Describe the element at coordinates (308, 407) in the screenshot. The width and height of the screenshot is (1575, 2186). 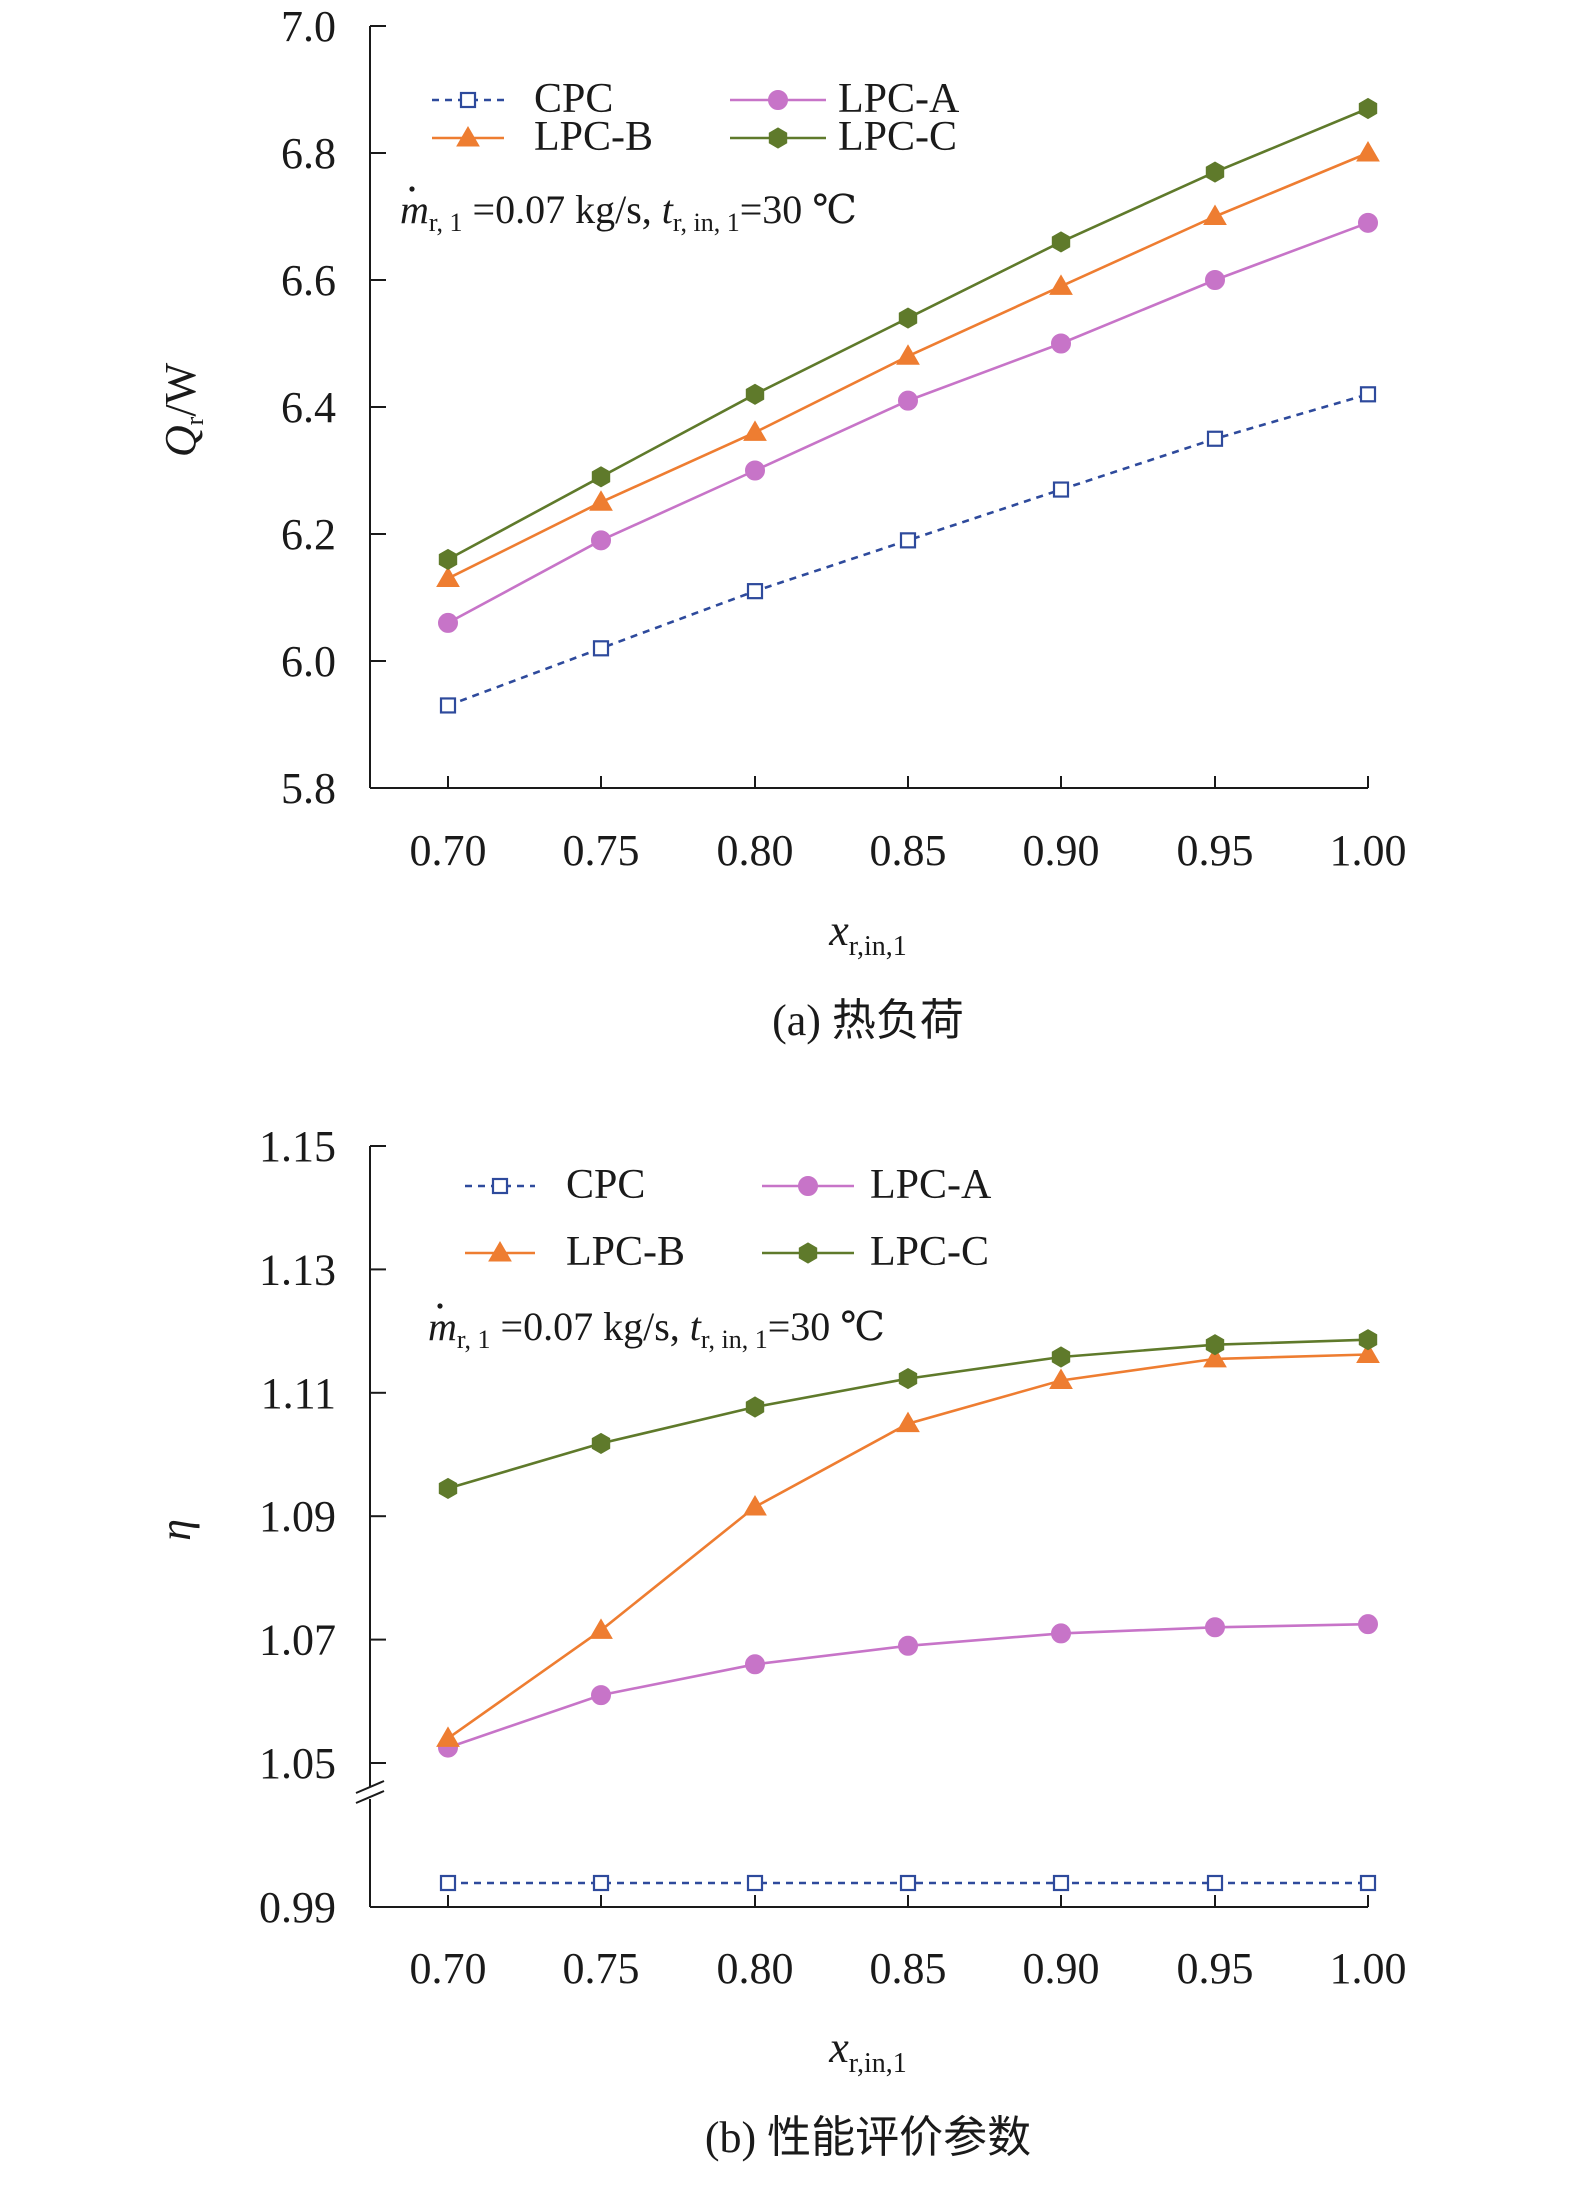
I see `y-tick-label: 6.4` at that location.